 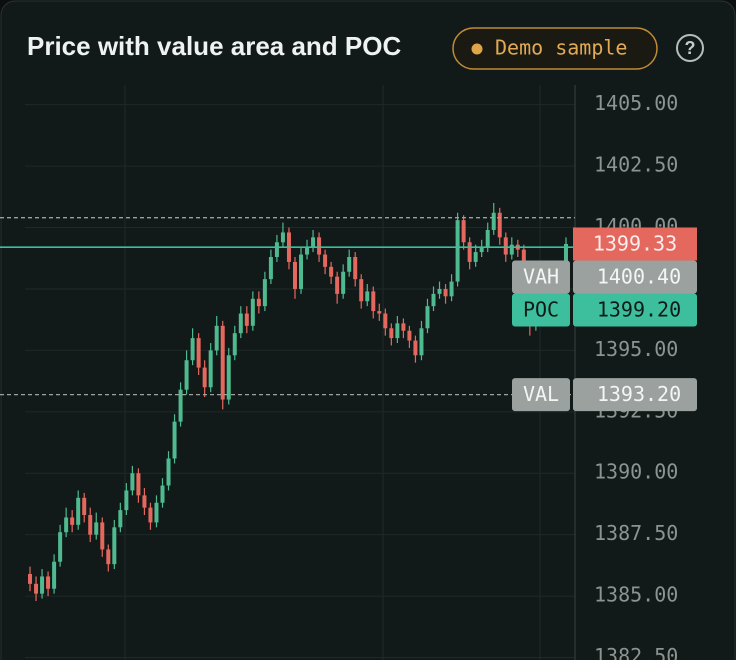 I want to click on y-tick-label: 1395.00, so click(x=636, y=349).